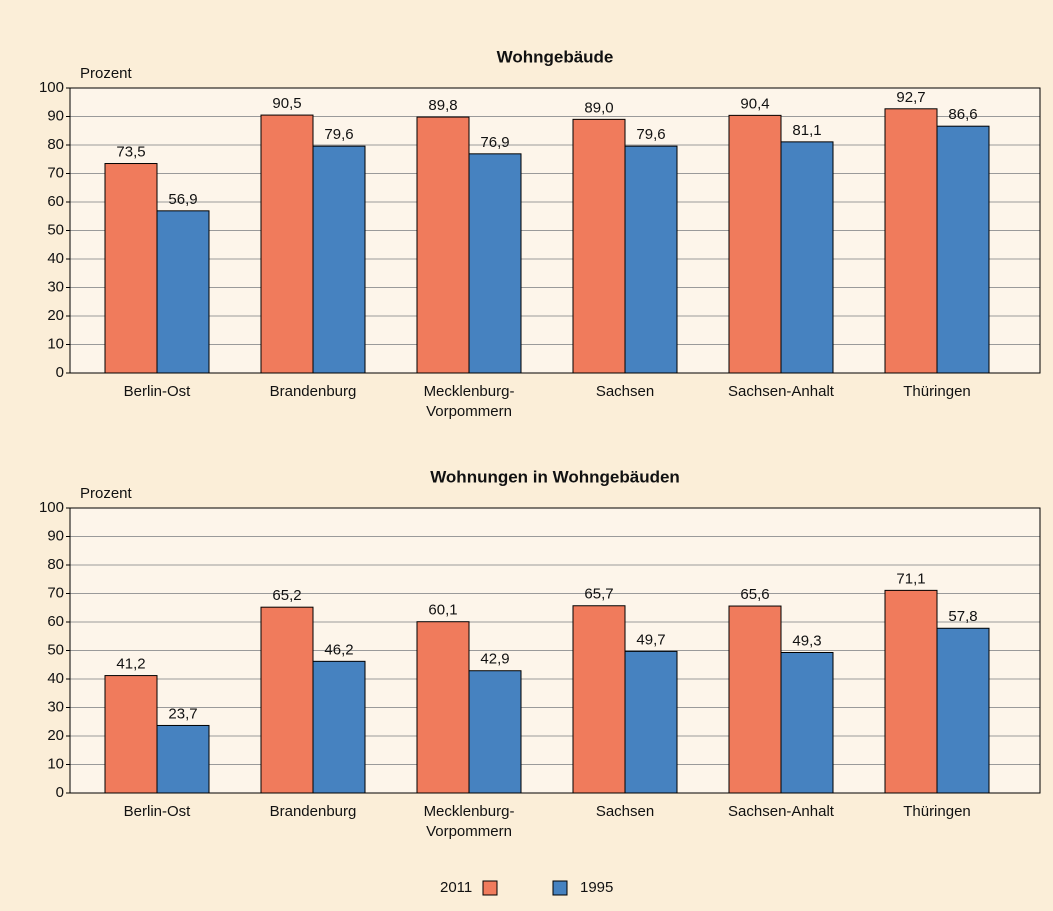 The image size is (1053, 911). Describe the element at coordinates (130, 664) in the screenshot. I see `value-label: 41,2` at that location.